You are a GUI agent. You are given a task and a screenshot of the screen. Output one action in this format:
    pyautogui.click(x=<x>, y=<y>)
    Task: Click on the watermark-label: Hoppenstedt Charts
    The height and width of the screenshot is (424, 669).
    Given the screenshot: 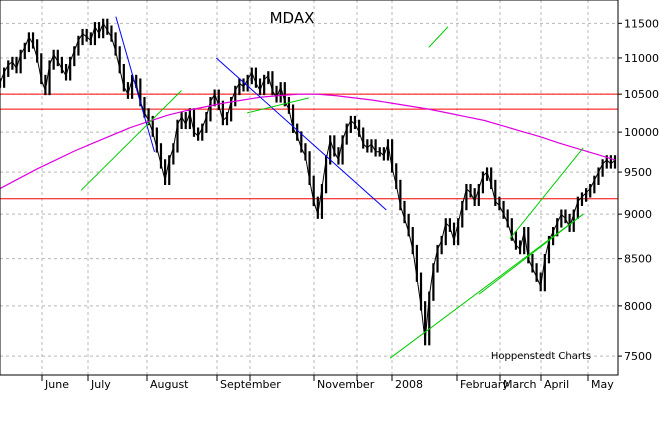 What is the action you would take?
    pyautogui.click(x=541, y=356)
    